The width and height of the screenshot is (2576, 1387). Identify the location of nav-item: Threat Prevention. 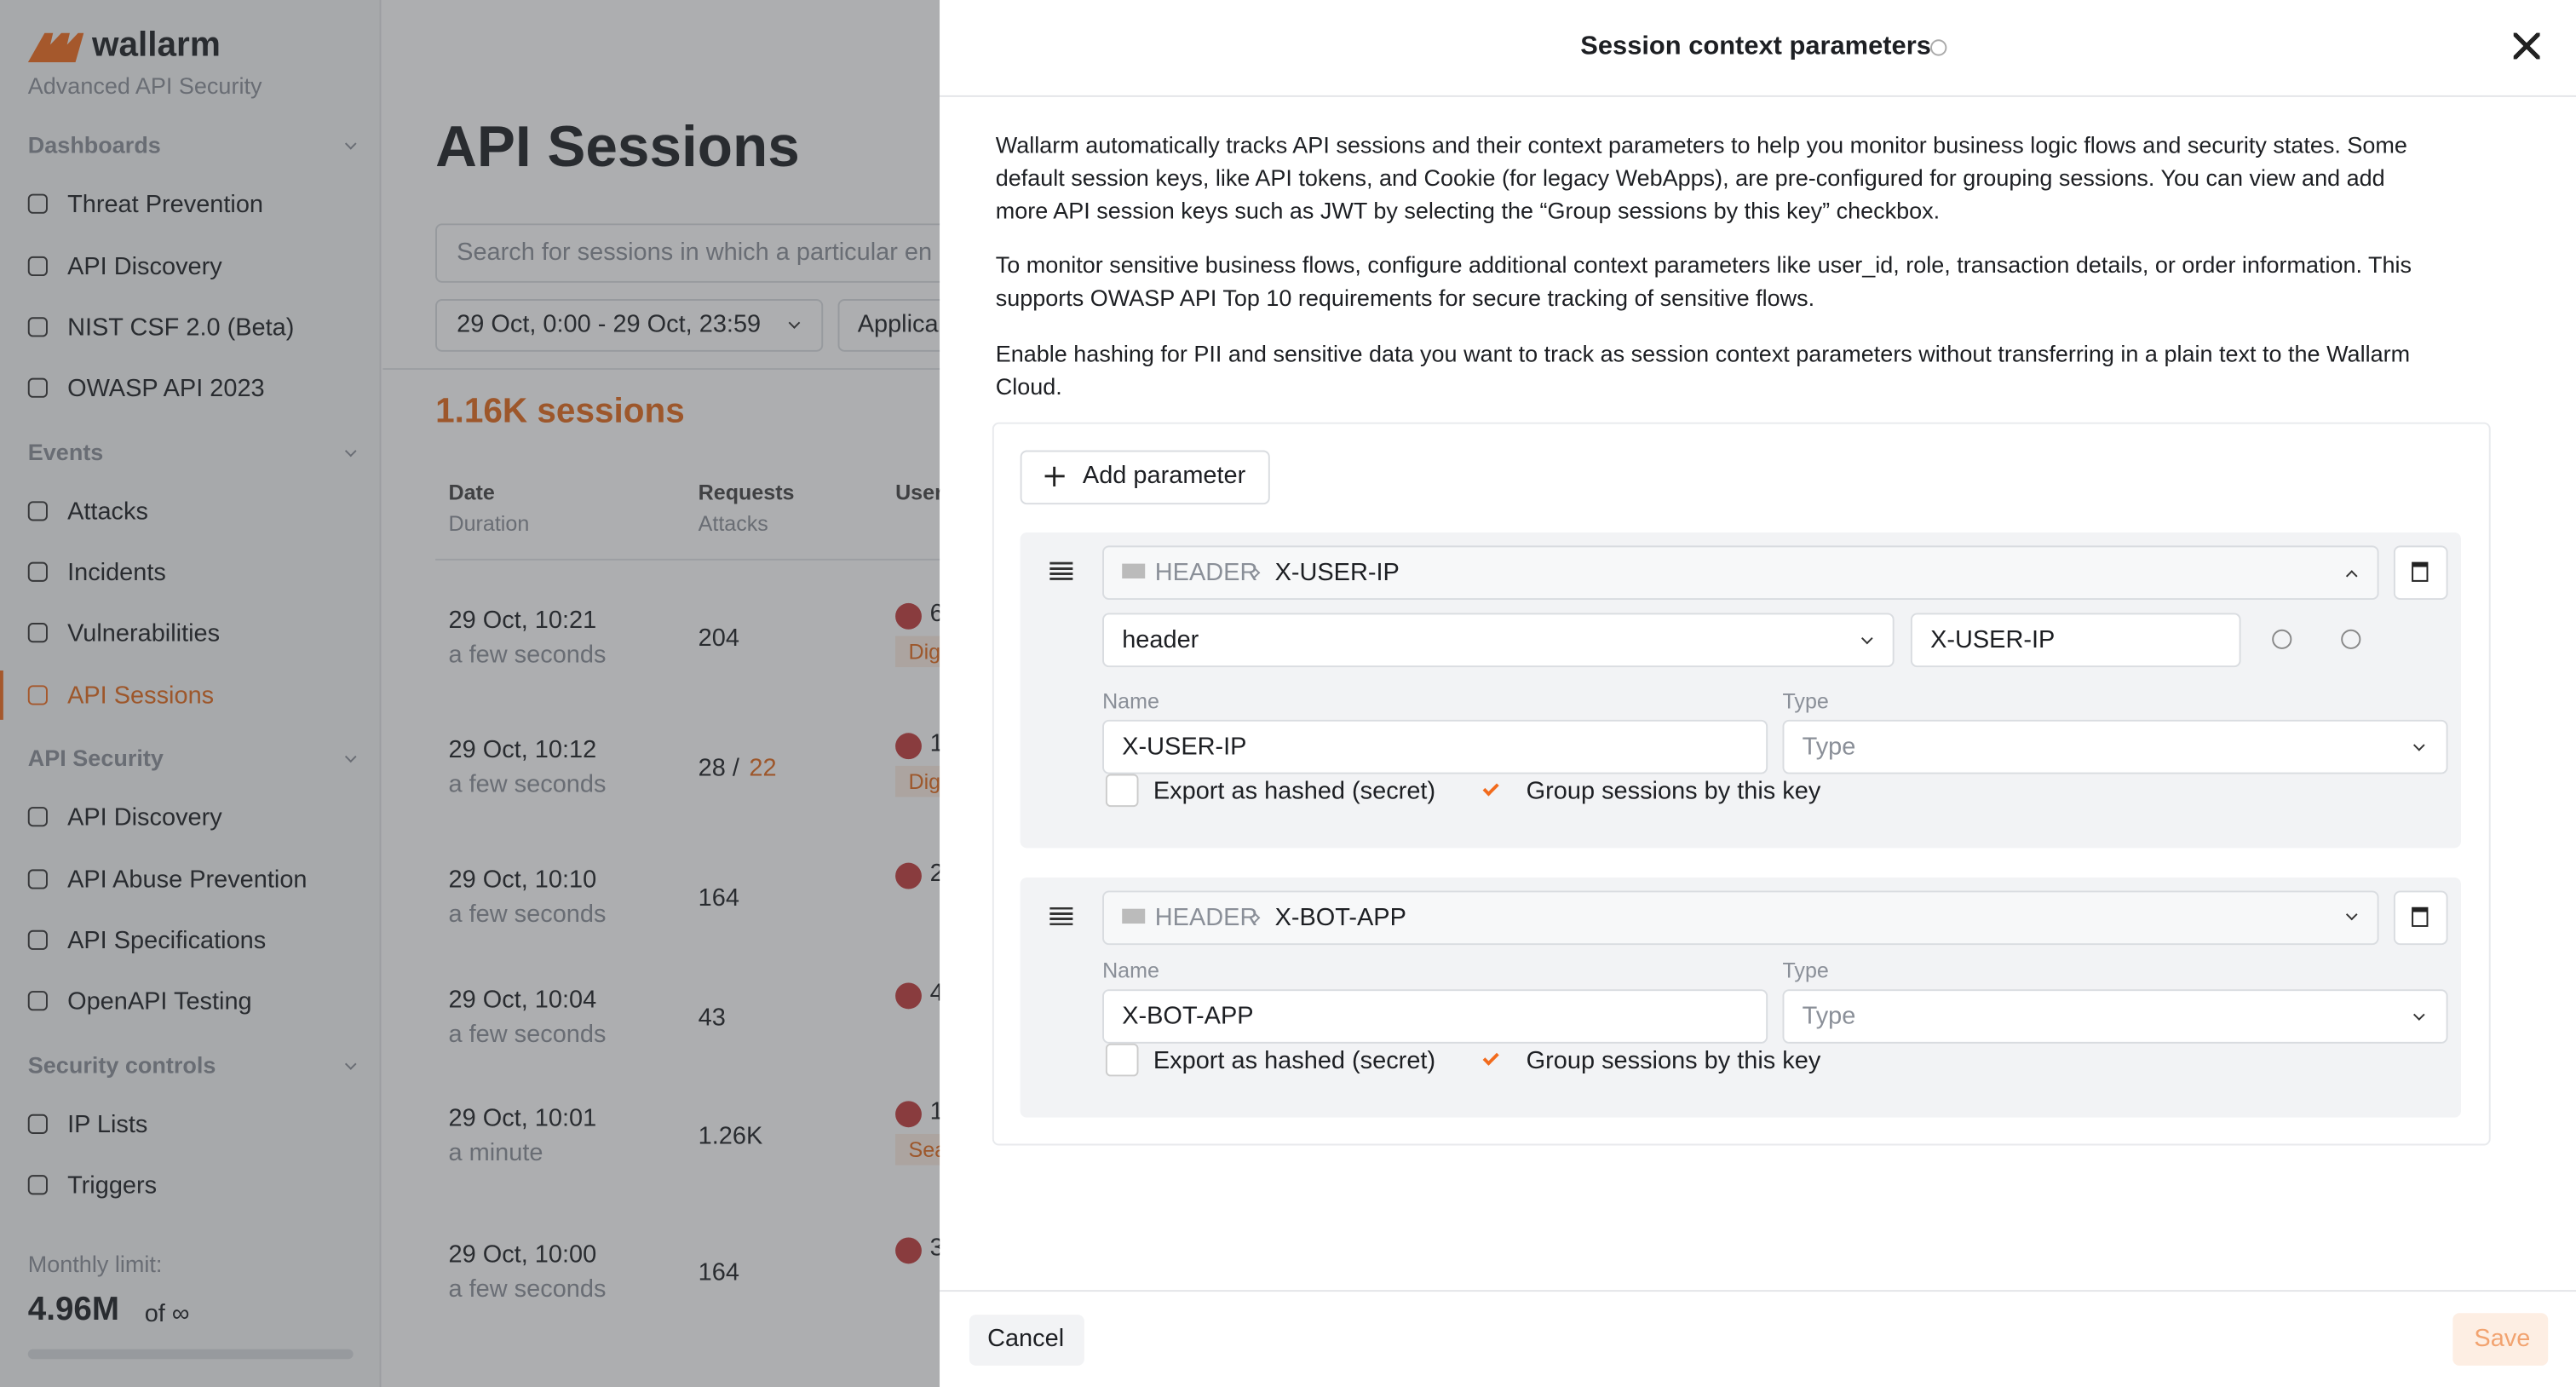
(165, 205).